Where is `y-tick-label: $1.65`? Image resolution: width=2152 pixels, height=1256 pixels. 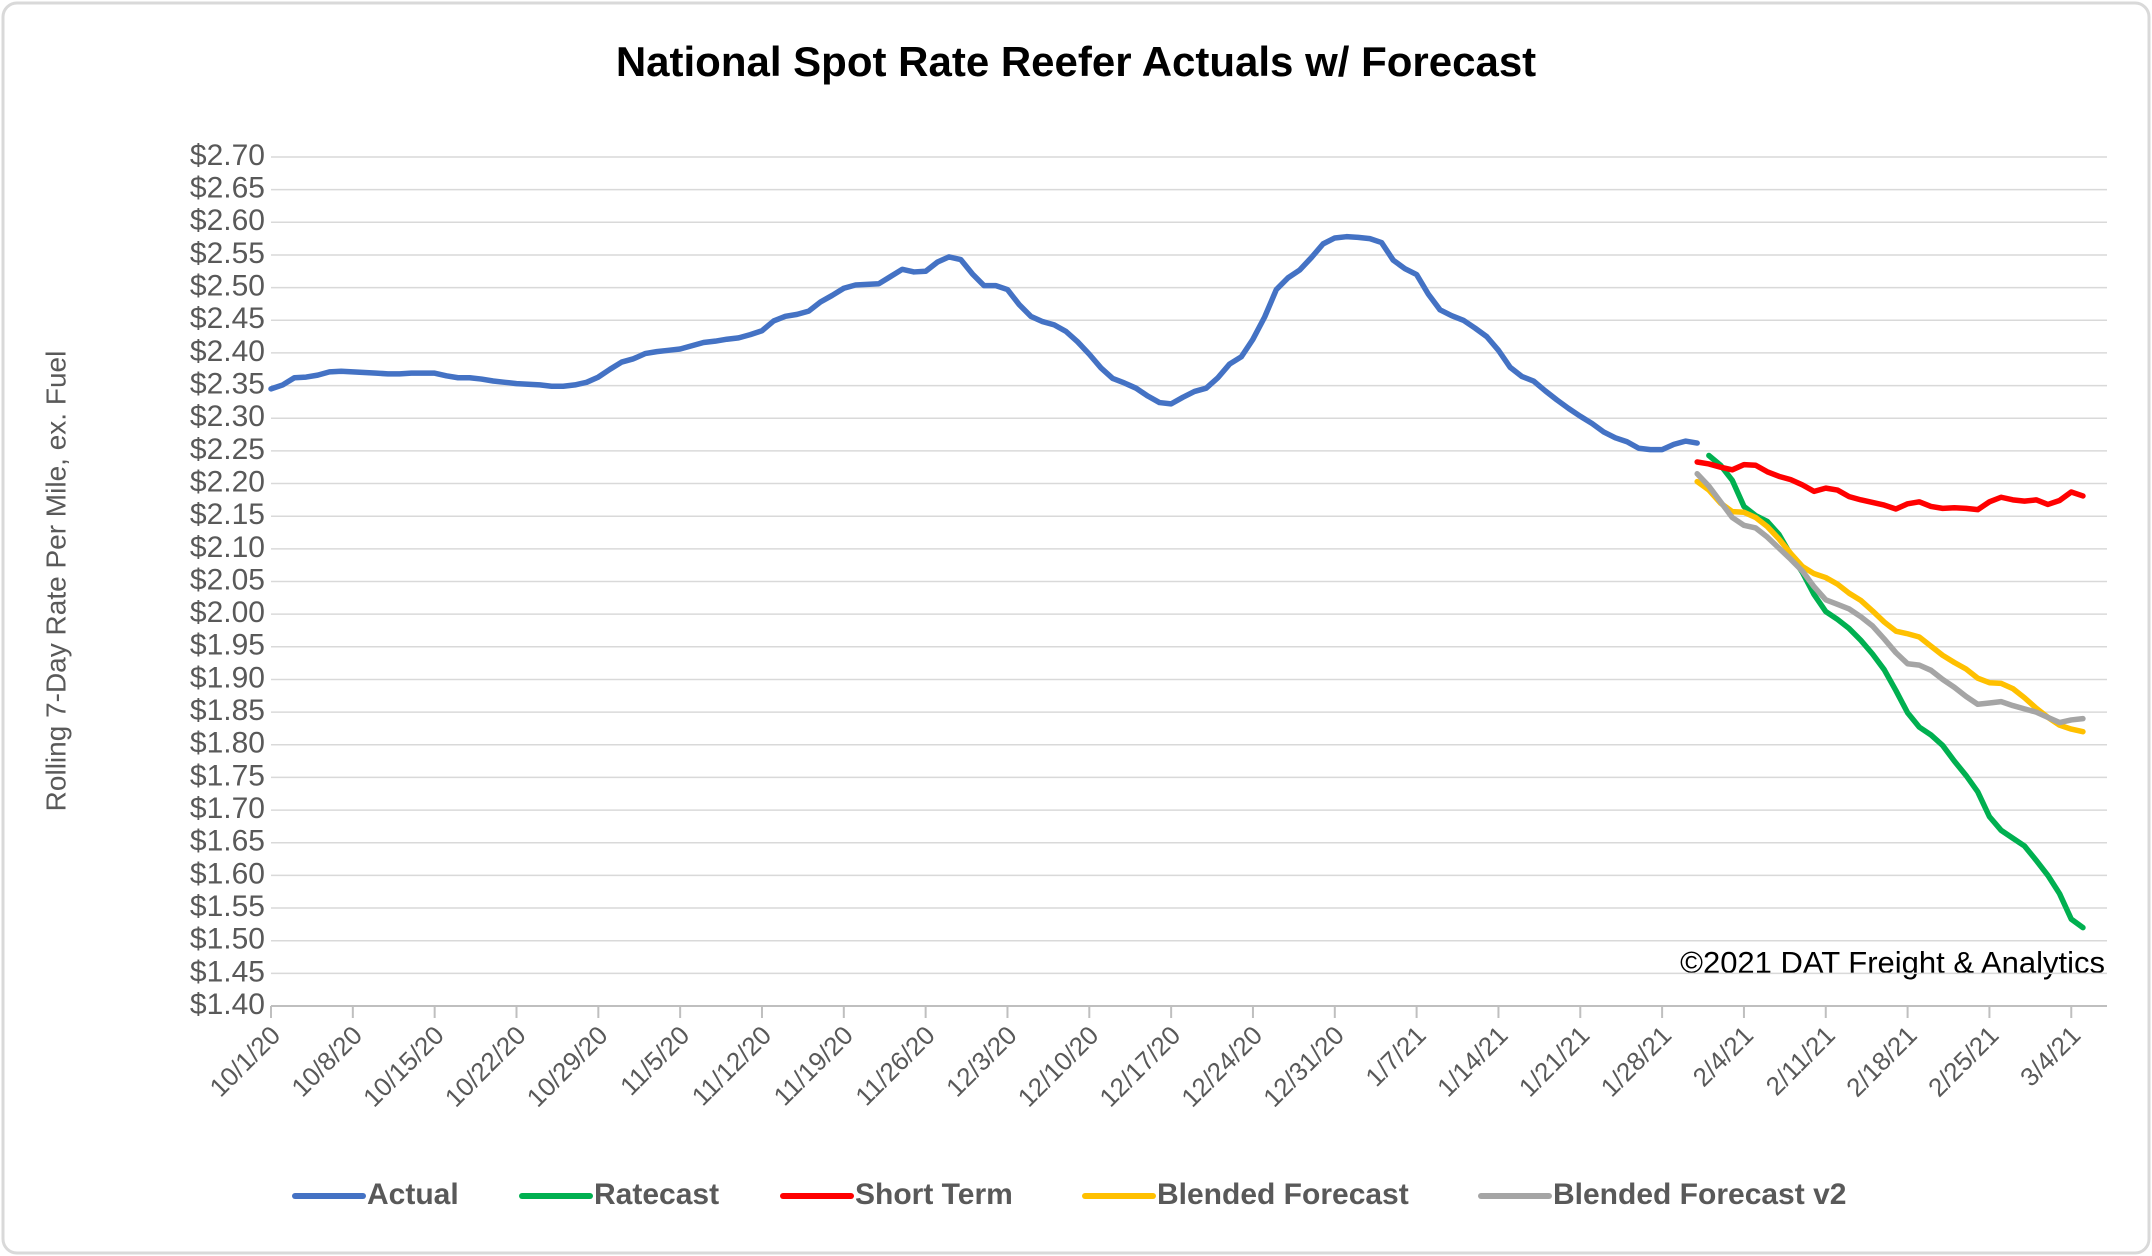 y-tick-label: $1.65 is located at coordinates (227, 841).